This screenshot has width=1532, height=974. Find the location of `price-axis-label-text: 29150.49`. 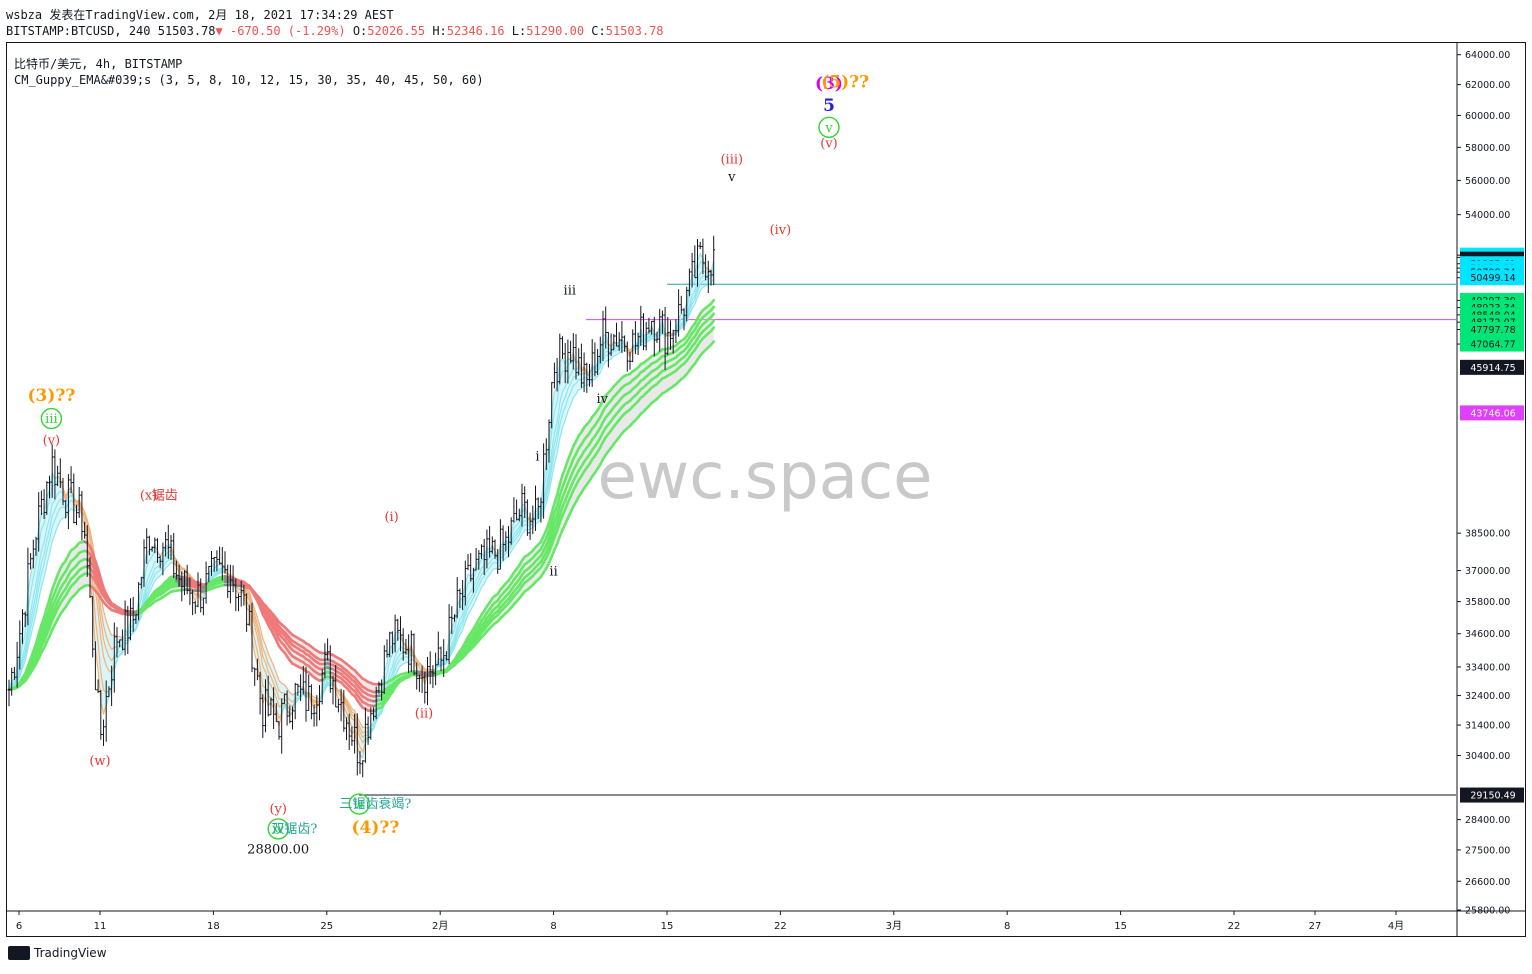

price-axis-label-text: 29150.49 is located at coordinates (1492, 796).